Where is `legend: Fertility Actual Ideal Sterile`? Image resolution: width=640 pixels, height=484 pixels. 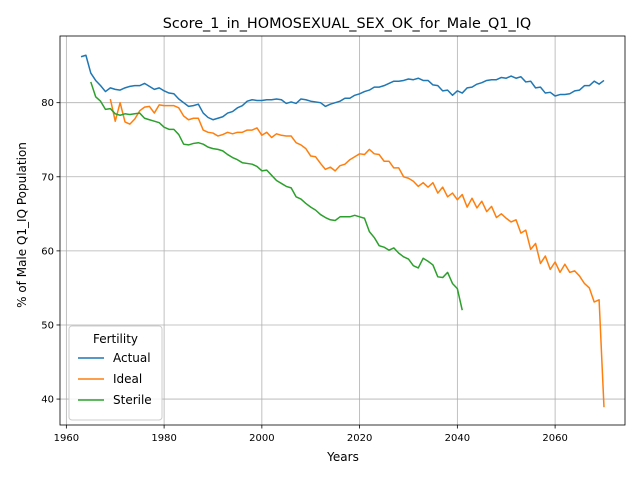 legend: Fertility Actual Ideal Sterile is located at coordinates (115, 373).